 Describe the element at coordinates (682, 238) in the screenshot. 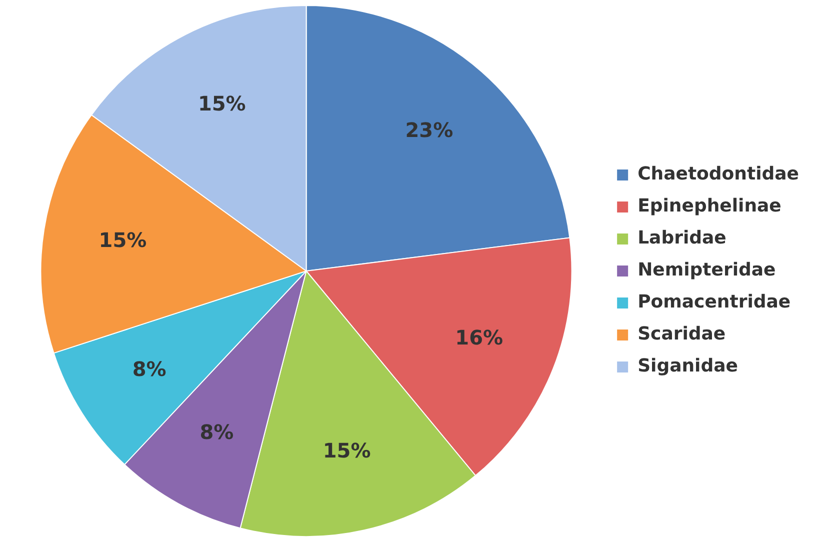

I see `legend-label: Labridae` at that location.